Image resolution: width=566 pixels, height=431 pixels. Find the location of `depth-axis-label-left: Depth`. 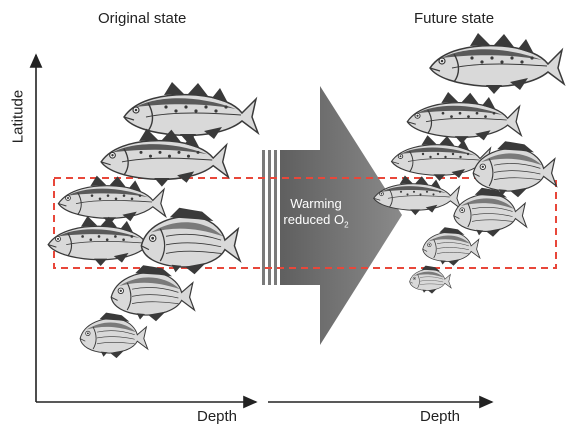

depth-axis-label-left: Depth is located at coordinates (217, 416).